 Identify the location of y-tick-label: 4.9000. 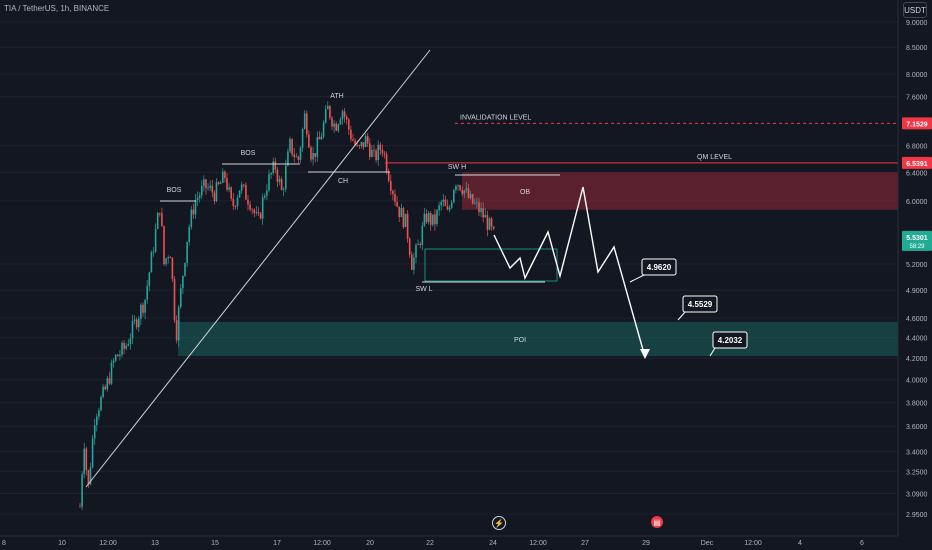
(917, 291).